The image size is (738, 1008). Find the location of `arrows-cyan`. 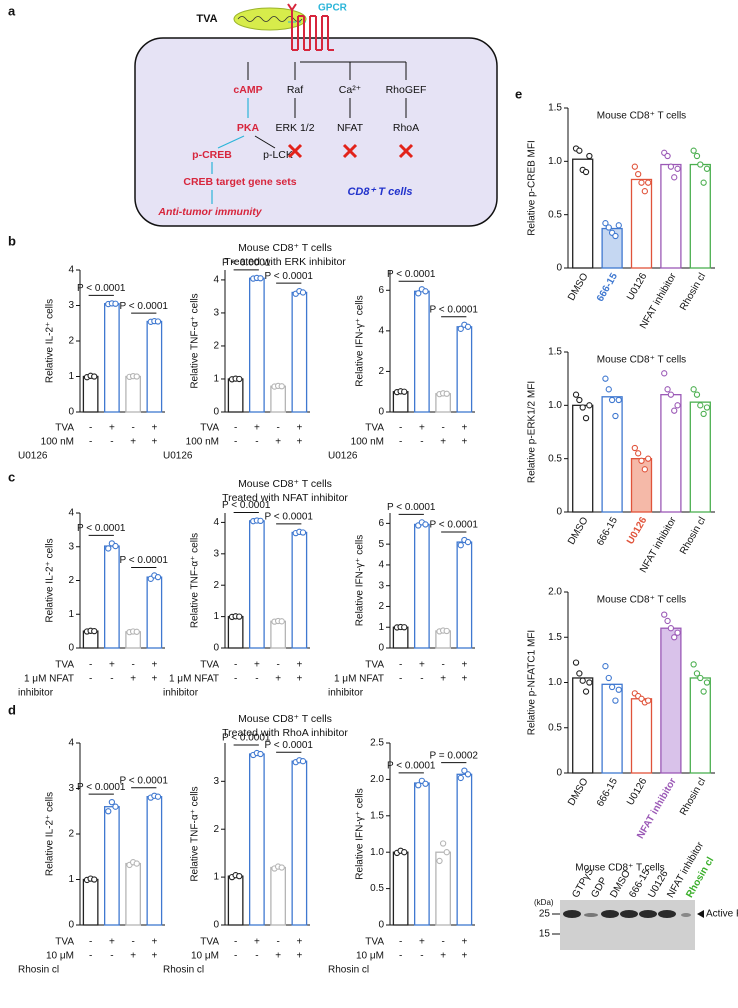

arrows-cyan is located at coordinates (230, 151).